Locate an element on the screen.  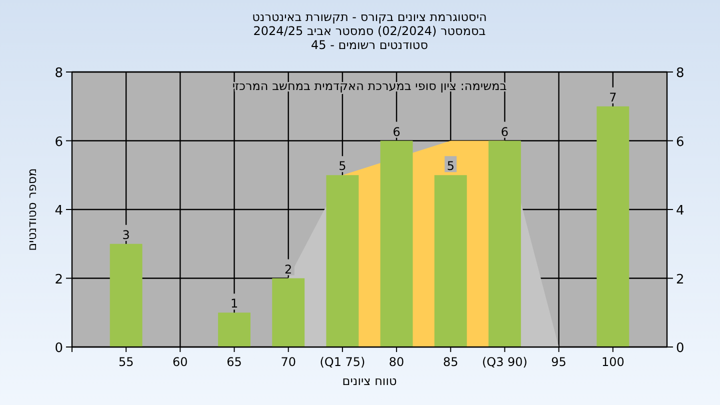
x-tick-label: 65 is located at coordinates (234, 362).